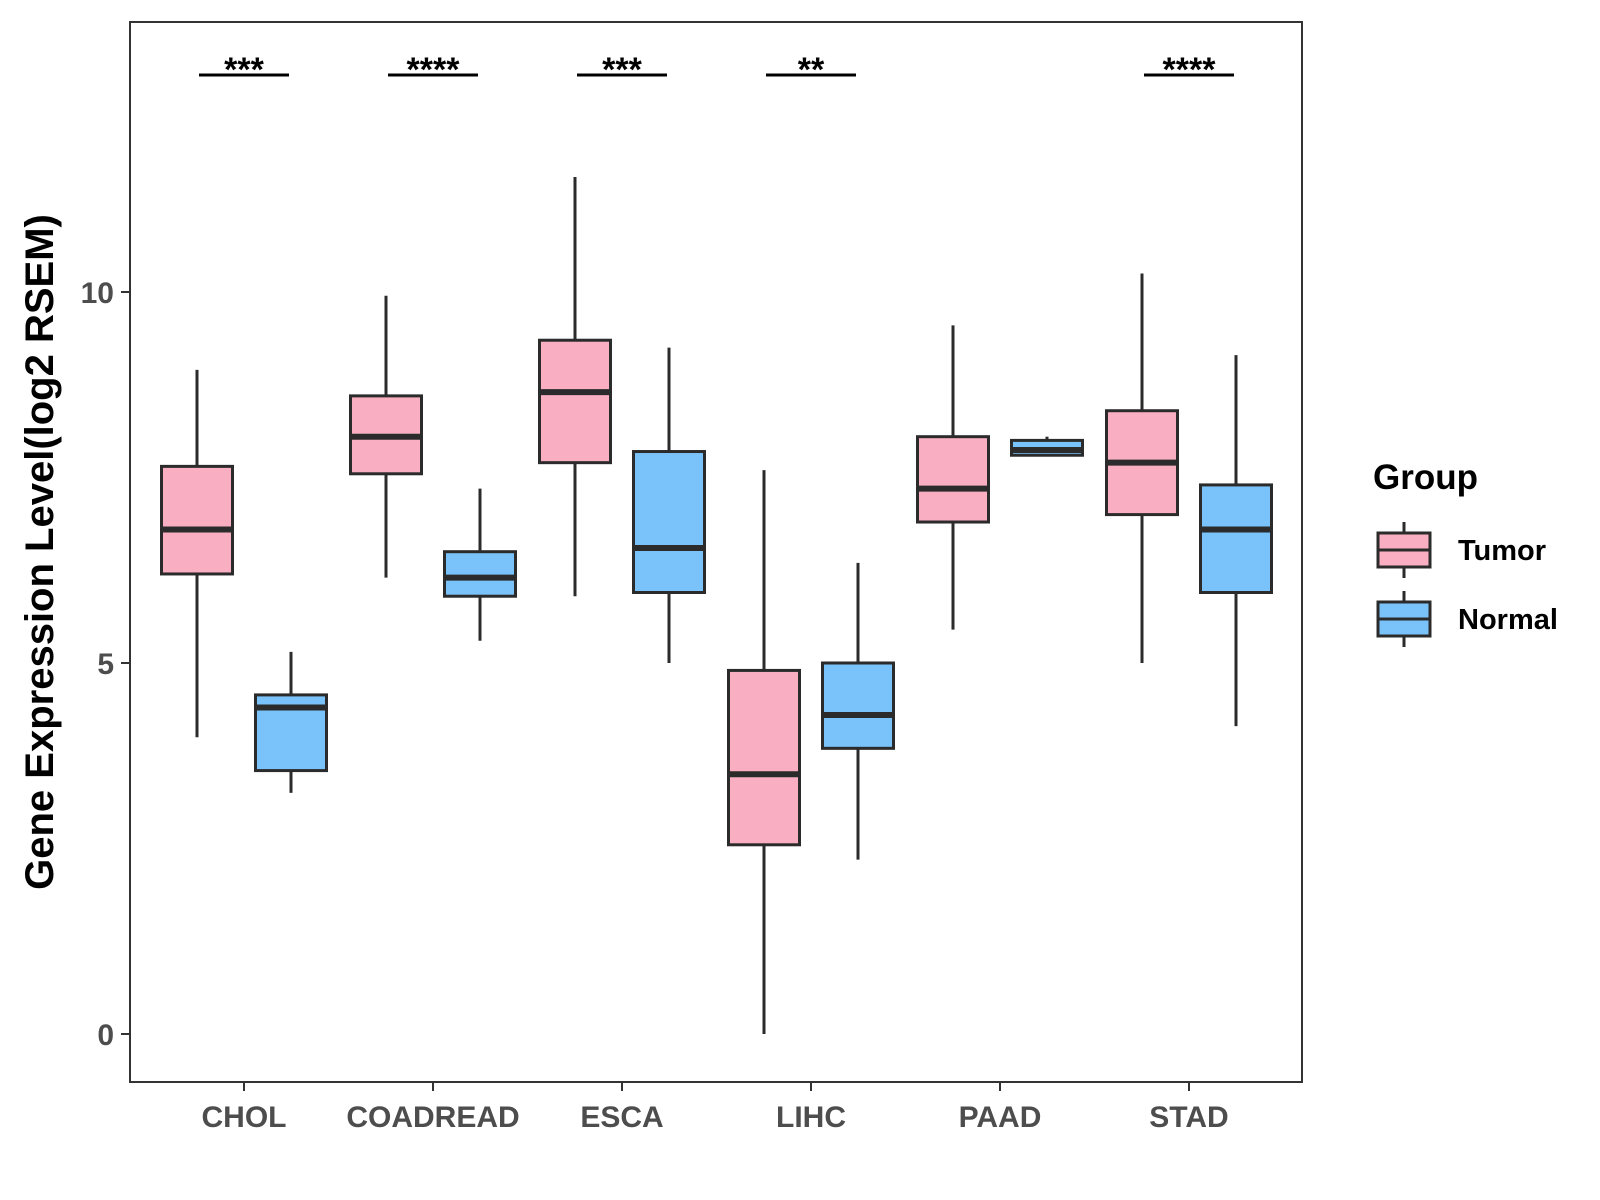 The image size is (1600, 1200). I want to click on y-axis: 0 5 10, so click(105, 664).